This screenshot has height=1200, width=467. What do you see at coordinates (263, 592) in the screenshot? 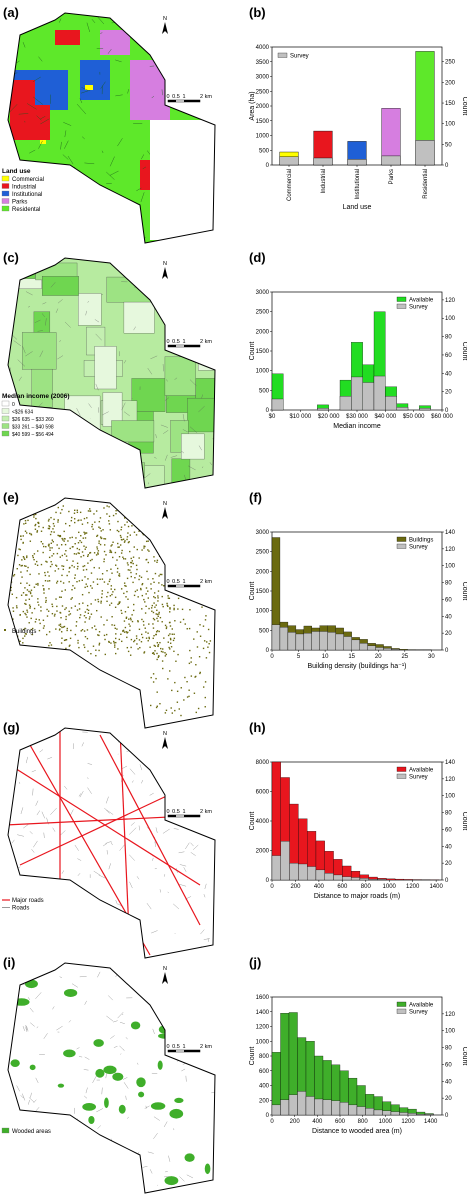
I see `y-tick-label: 1500` at bounding box center [263, 592].